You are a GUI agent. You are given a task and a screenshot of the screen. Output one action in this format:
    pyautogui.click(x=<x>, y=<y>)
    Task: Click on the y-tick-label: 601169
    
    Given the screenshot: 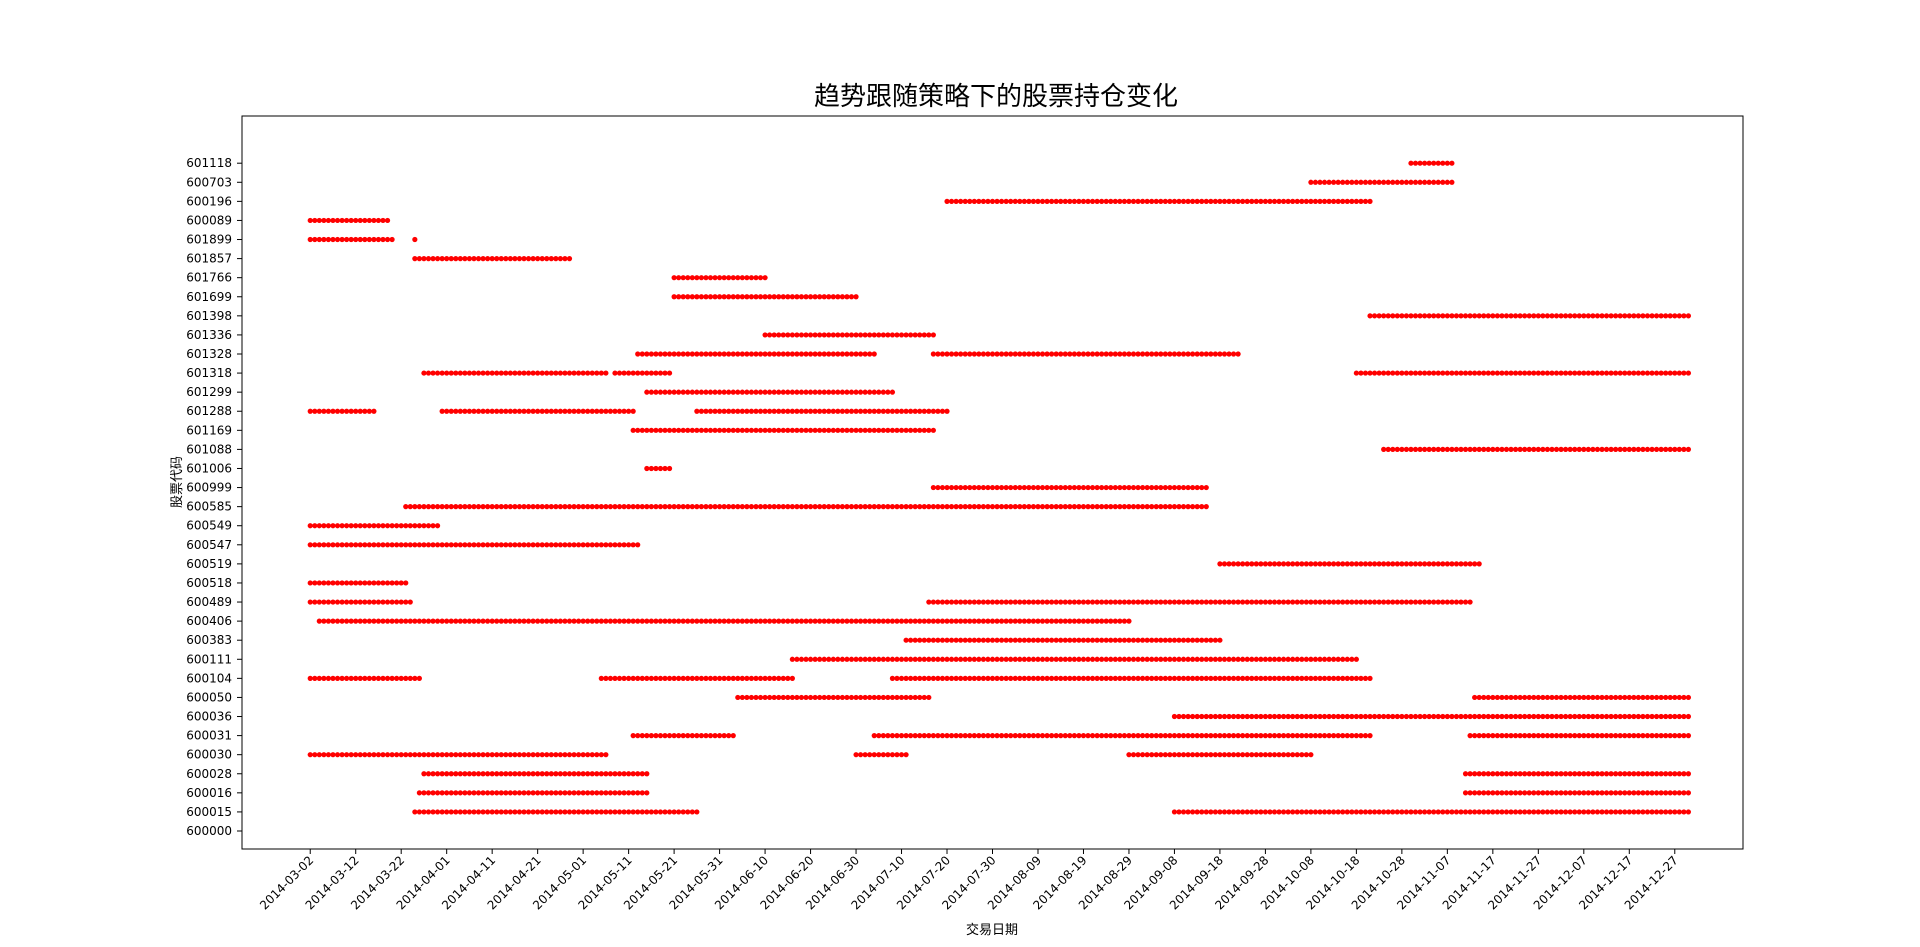 What is the action you would take?
    pyautogui.click(x=209, y=430)
    